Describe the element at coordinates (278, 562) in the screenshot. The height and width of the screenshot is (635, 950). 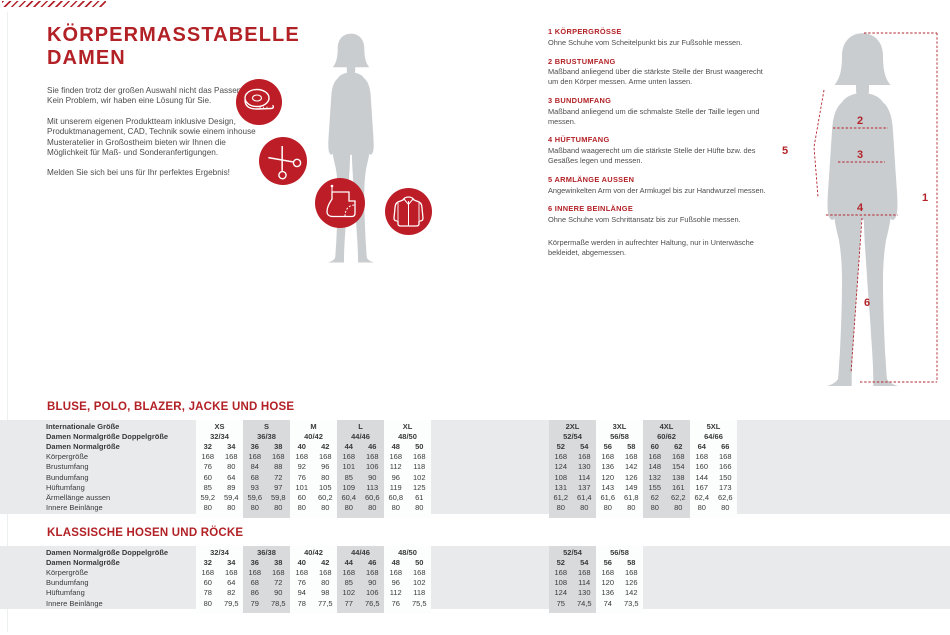
I see `table-cell: 38` at that location.